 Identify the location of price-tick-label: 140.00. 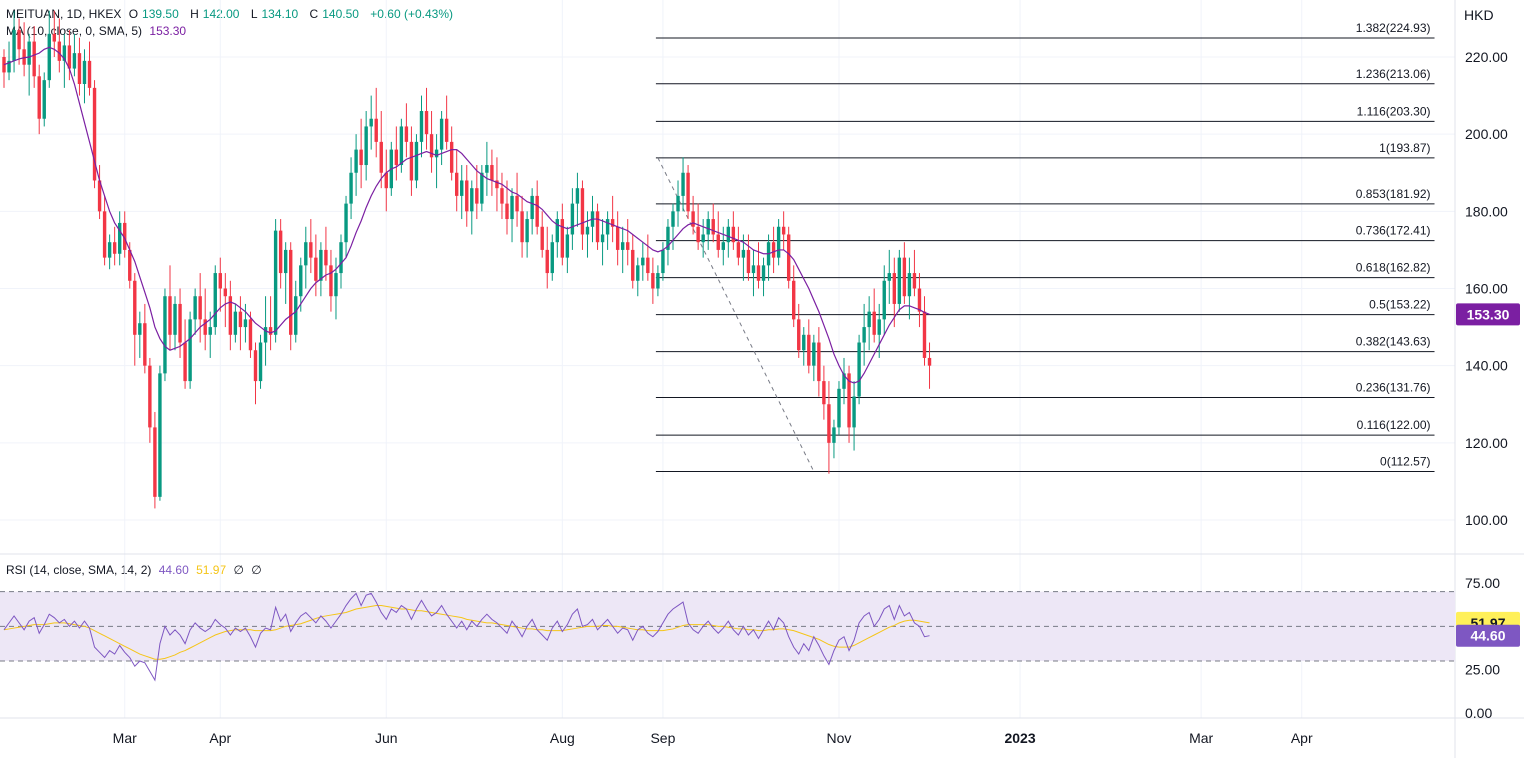
(1486, 366).